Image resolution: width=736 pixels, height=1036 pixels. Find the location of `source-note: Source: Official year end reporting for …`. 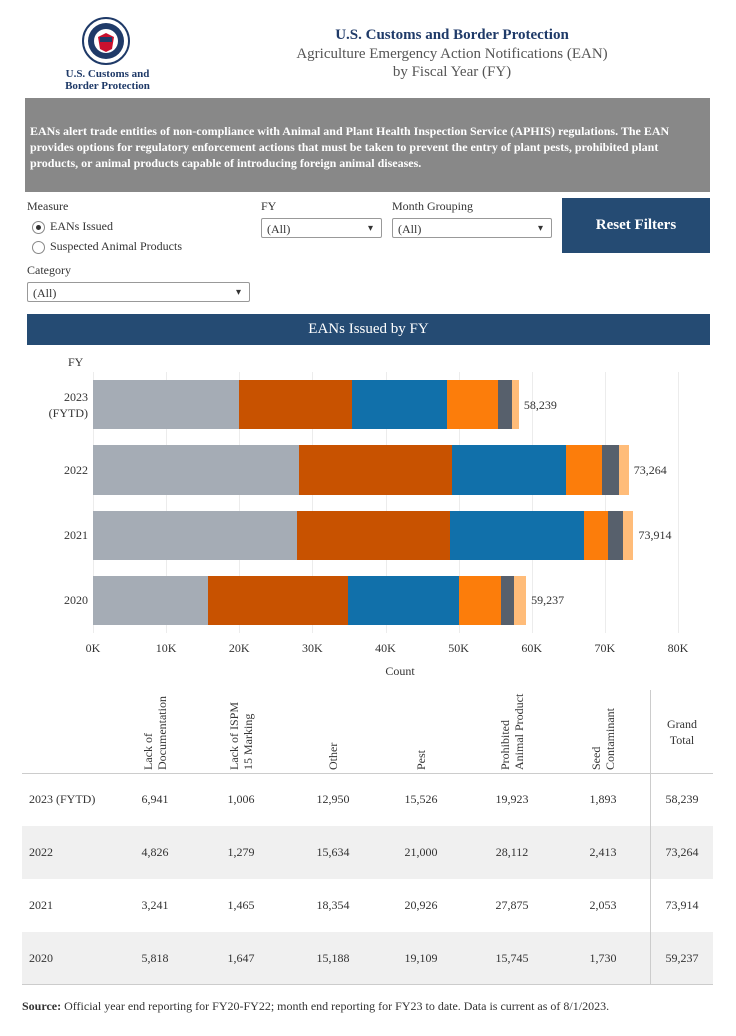

source-note: Source: Official year end reporting for … is located at coordinates (315, 1006).